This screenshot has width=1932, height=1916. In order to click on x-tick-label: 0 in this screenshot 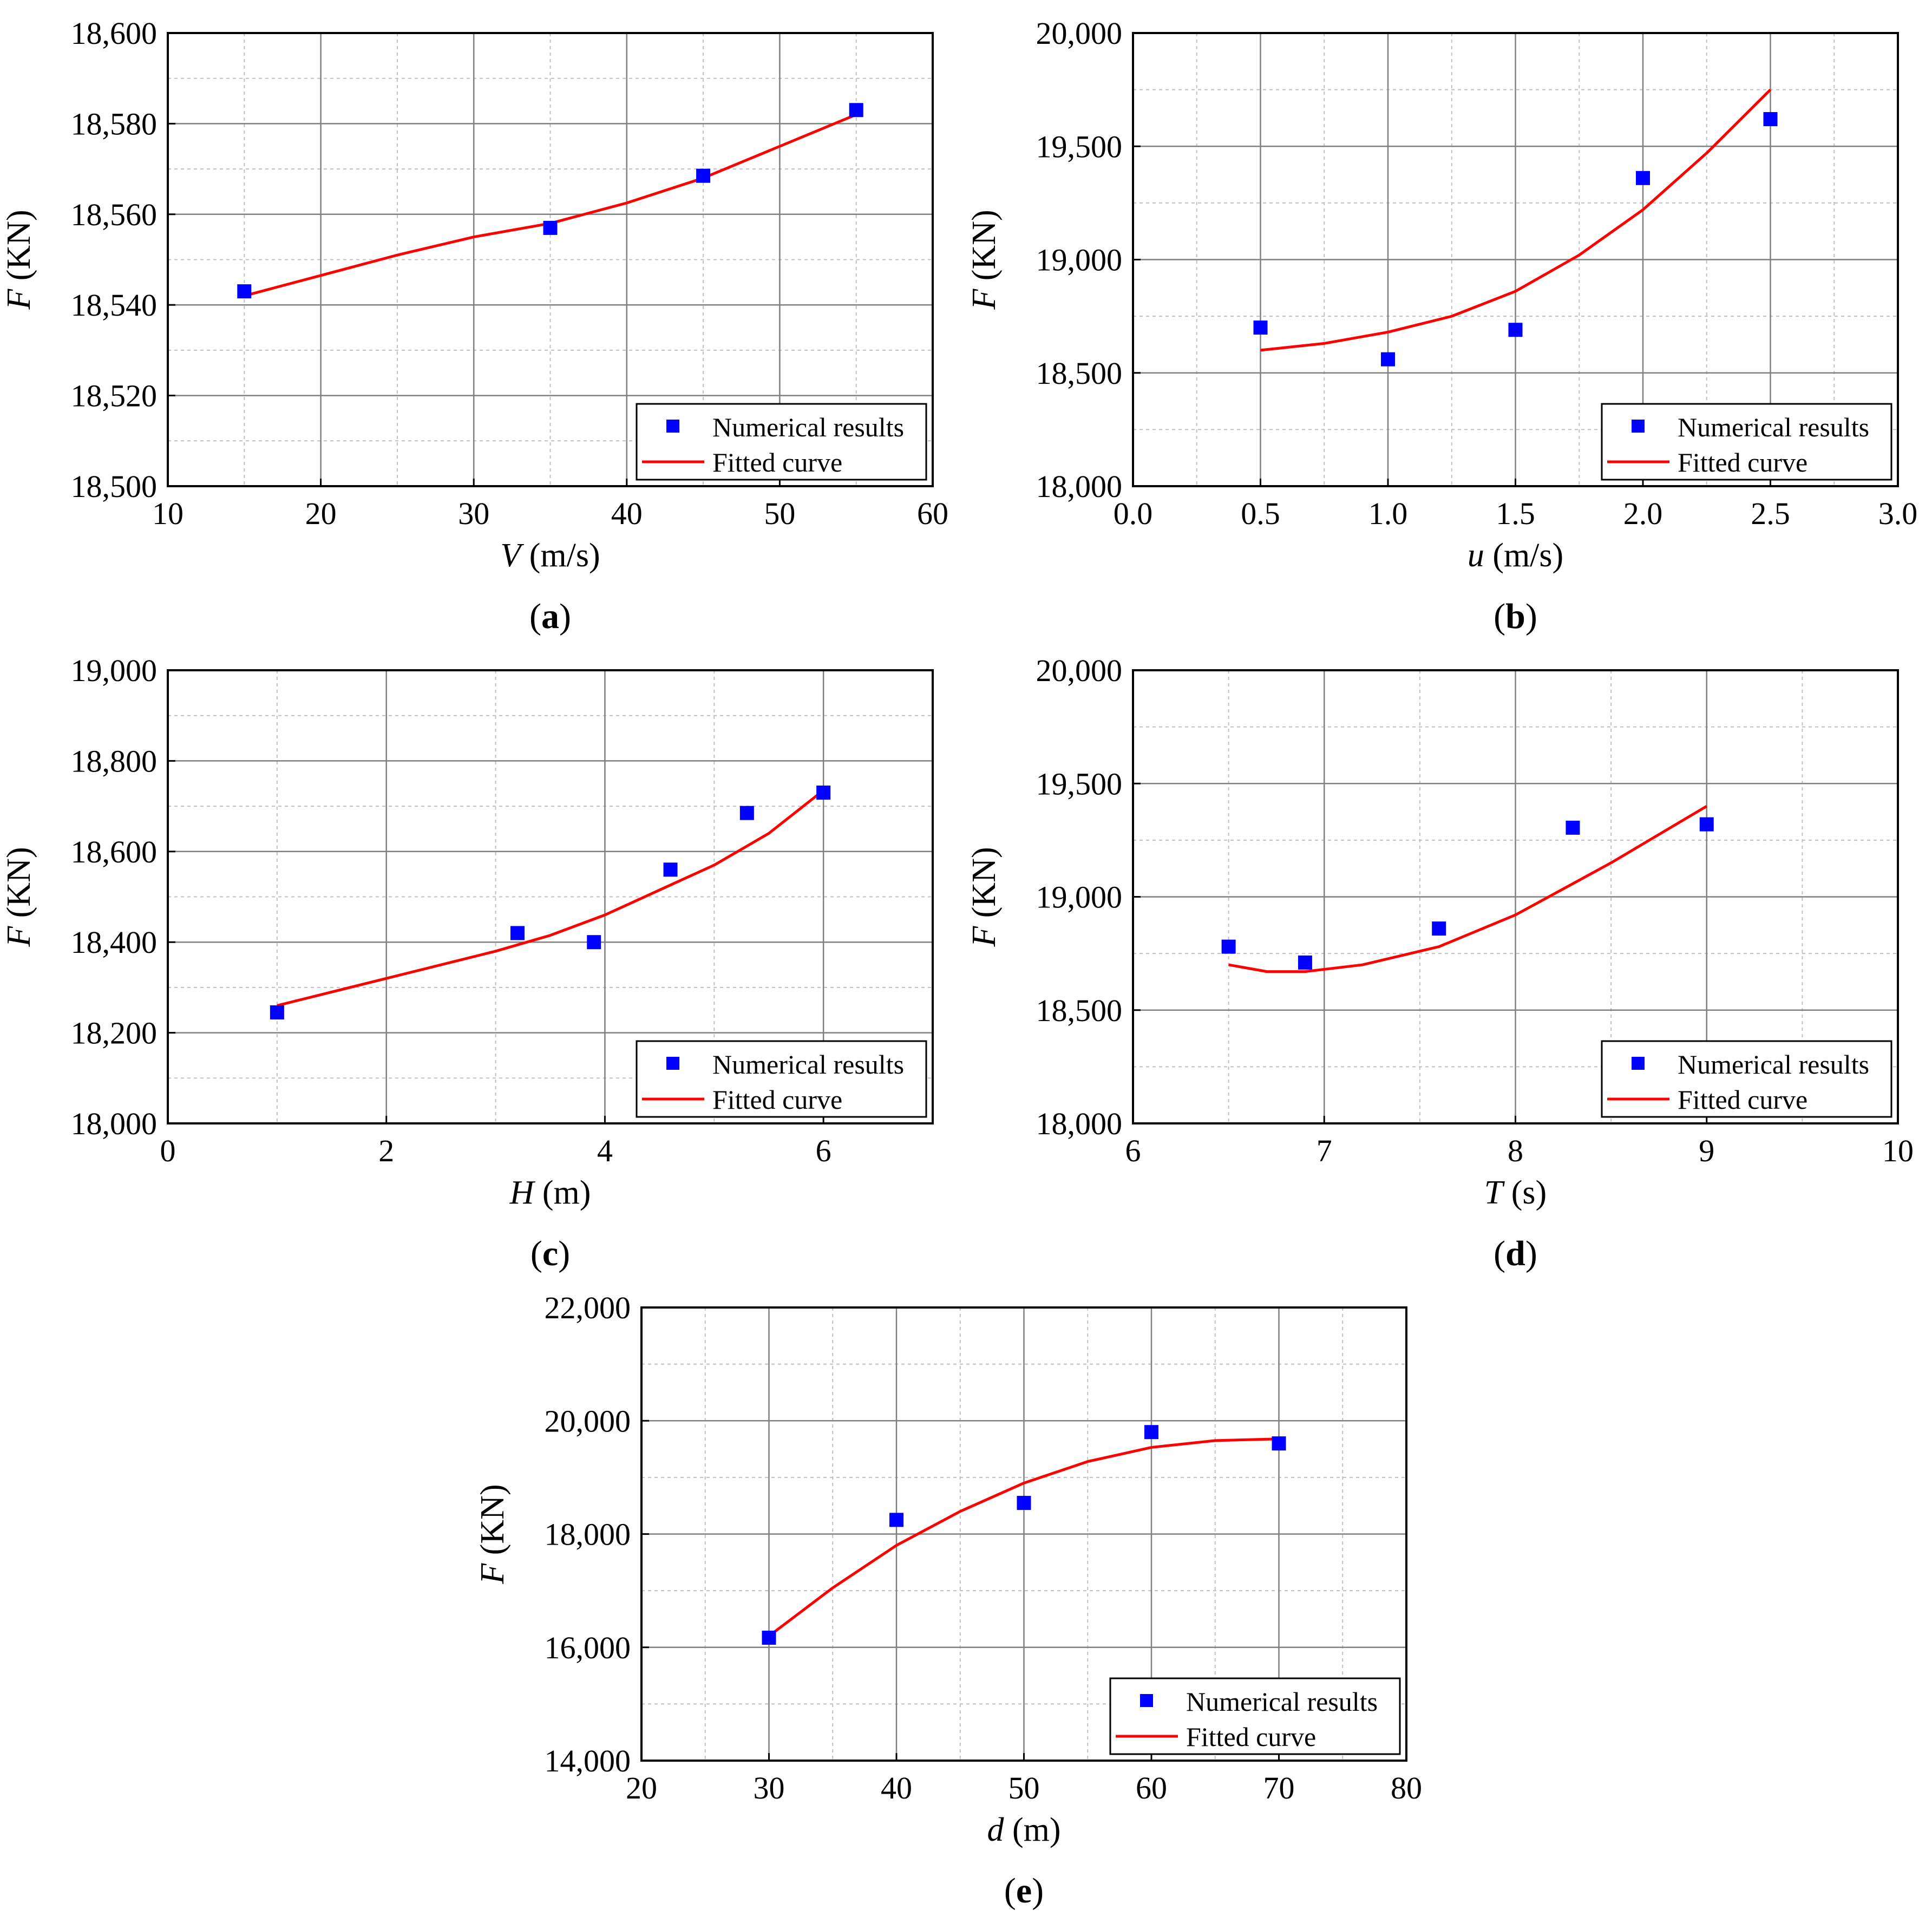, I will do `click(168, 1150)`.